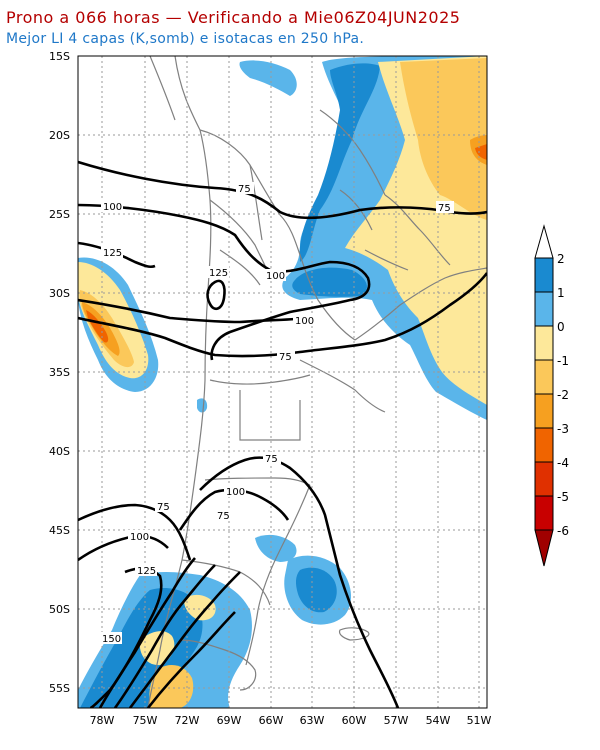 The image size is (600, 750). Describe the element at coordinates (563, 463) in the screenshot. I see `cb-label-m4: -4` at that location.